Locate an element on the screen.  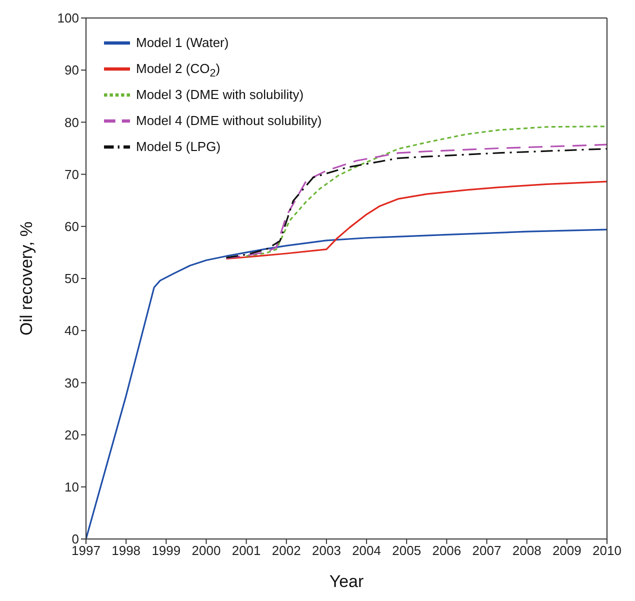
x-tick-label: 2009 is located at coordinates (567, 550).